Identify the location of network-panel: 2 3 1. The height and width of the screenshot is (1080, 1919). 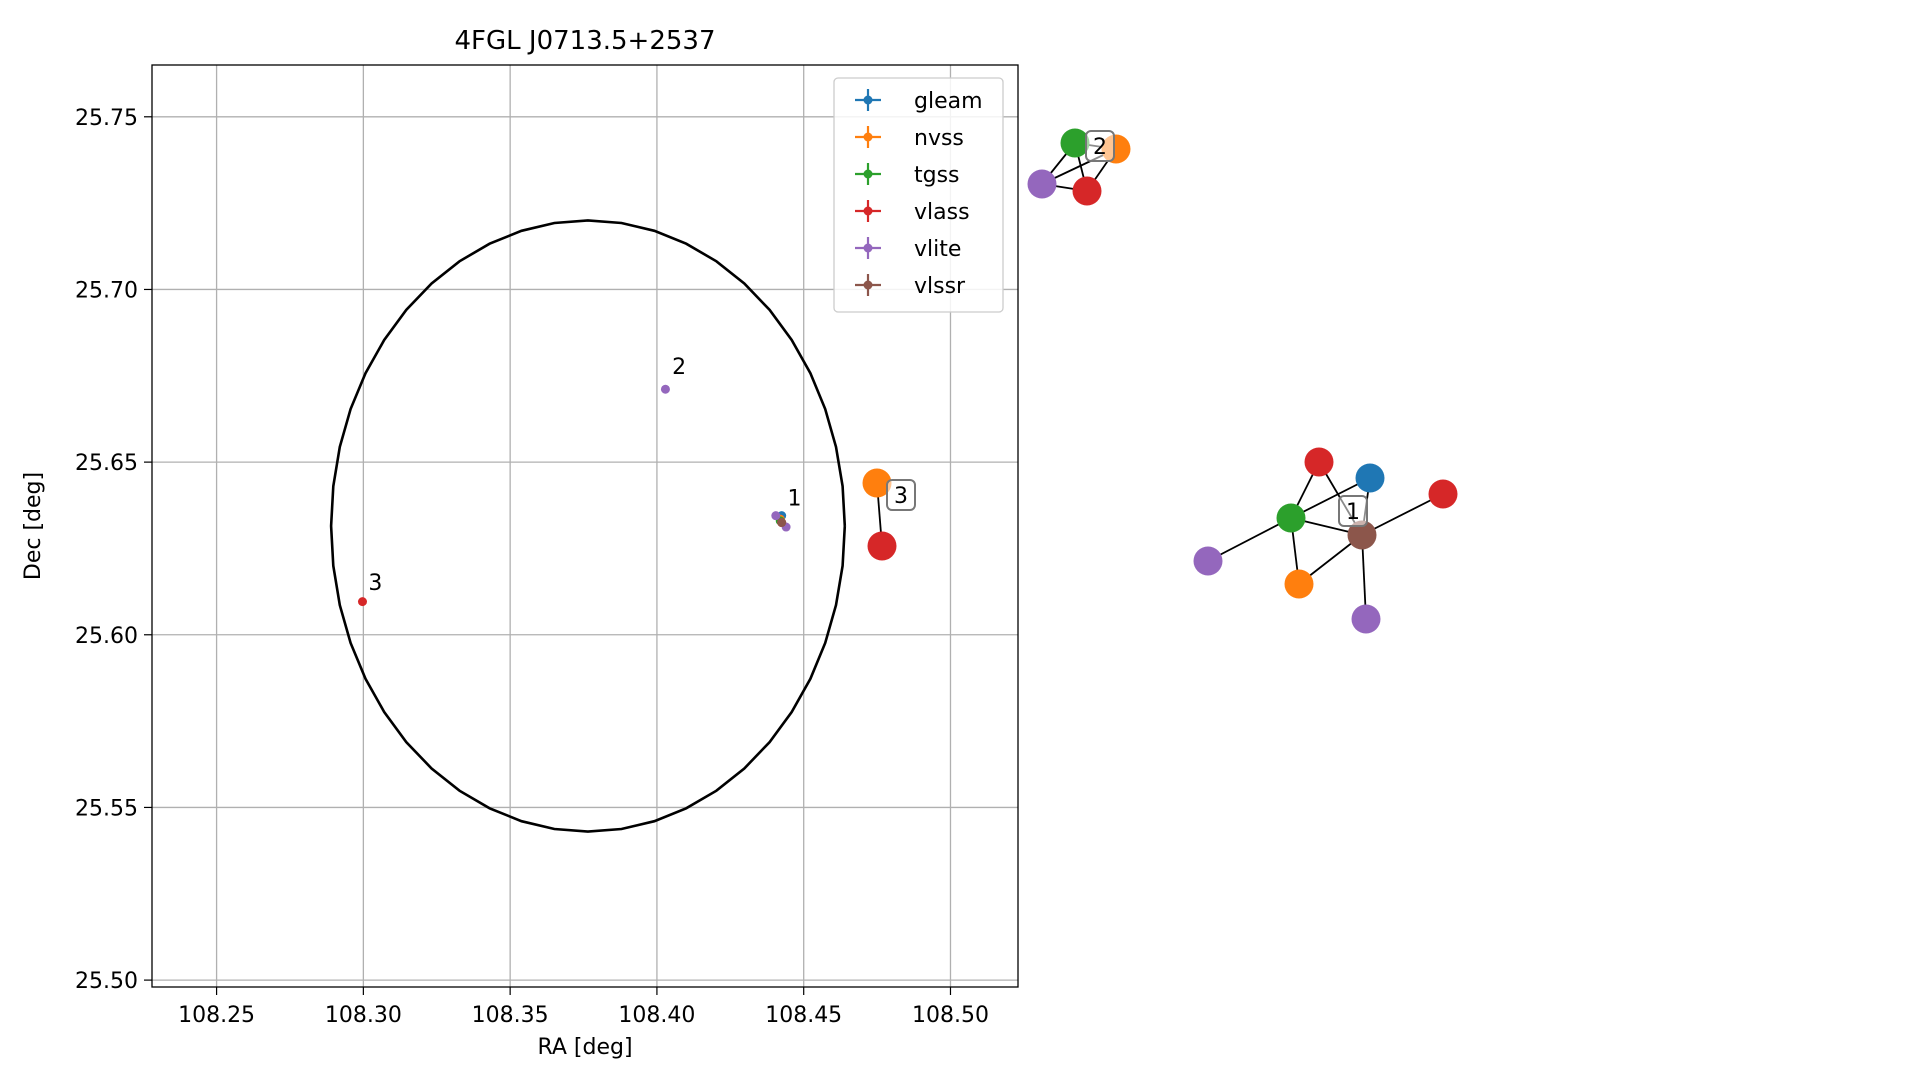
(1160, 381).